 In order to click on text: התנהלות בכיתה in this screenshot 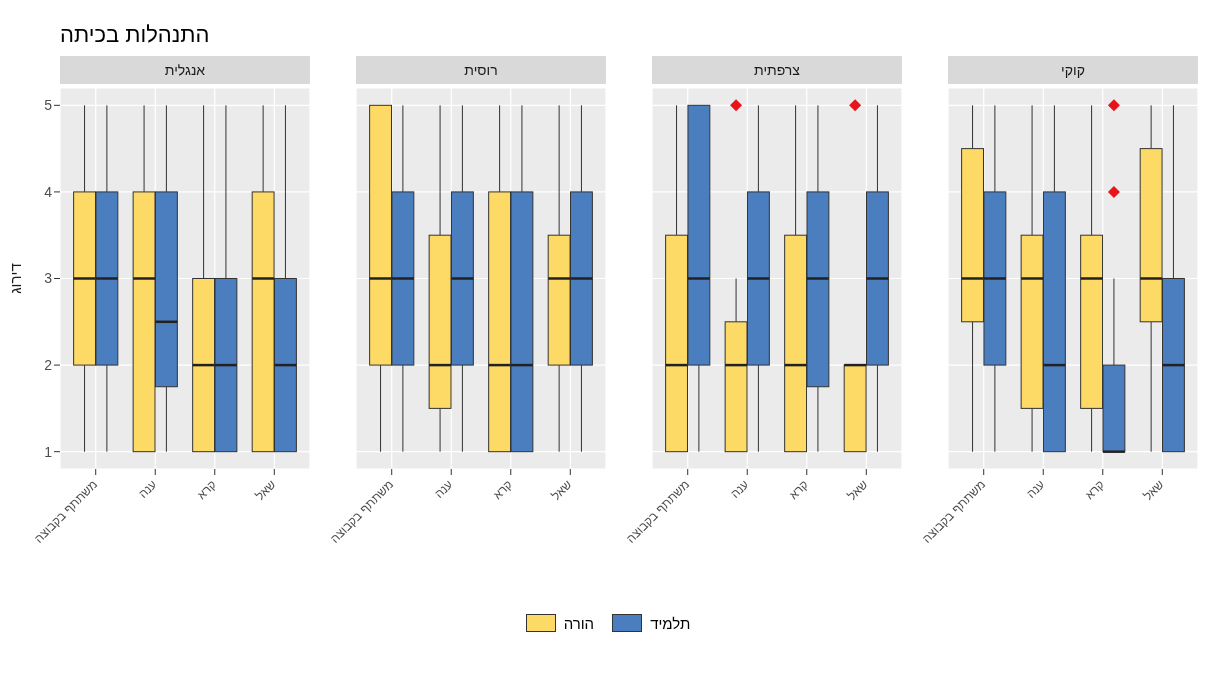, I will do `click(135, 35)`.